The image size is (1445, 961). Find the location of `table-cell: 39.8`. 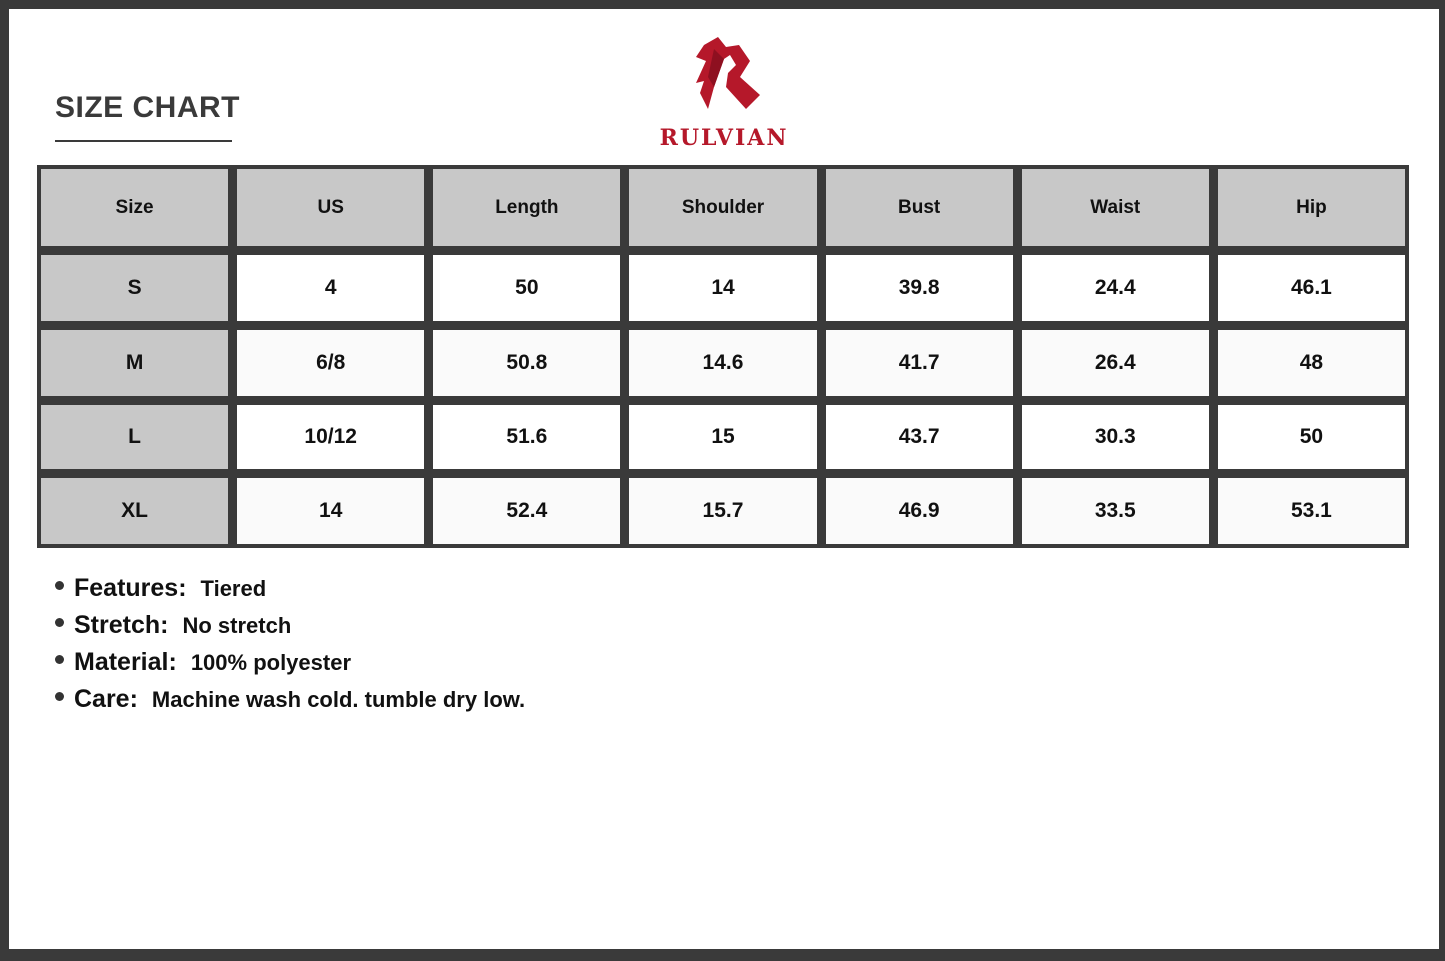

table-cell: 39.8 is located at coordinates (919, 288).